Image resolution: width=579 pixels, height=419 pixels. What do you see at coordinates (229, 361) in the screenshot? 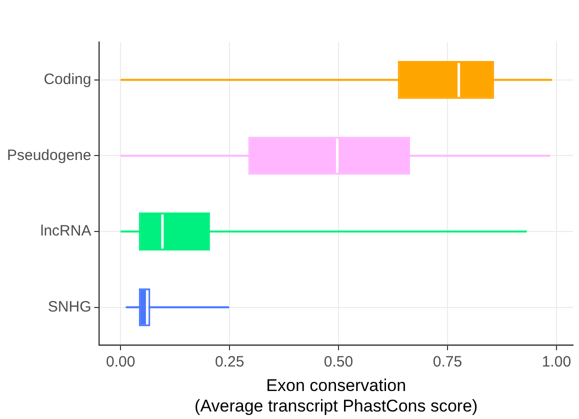
I see `x-tick-label: 0.25` at bounding box center [229, 361].